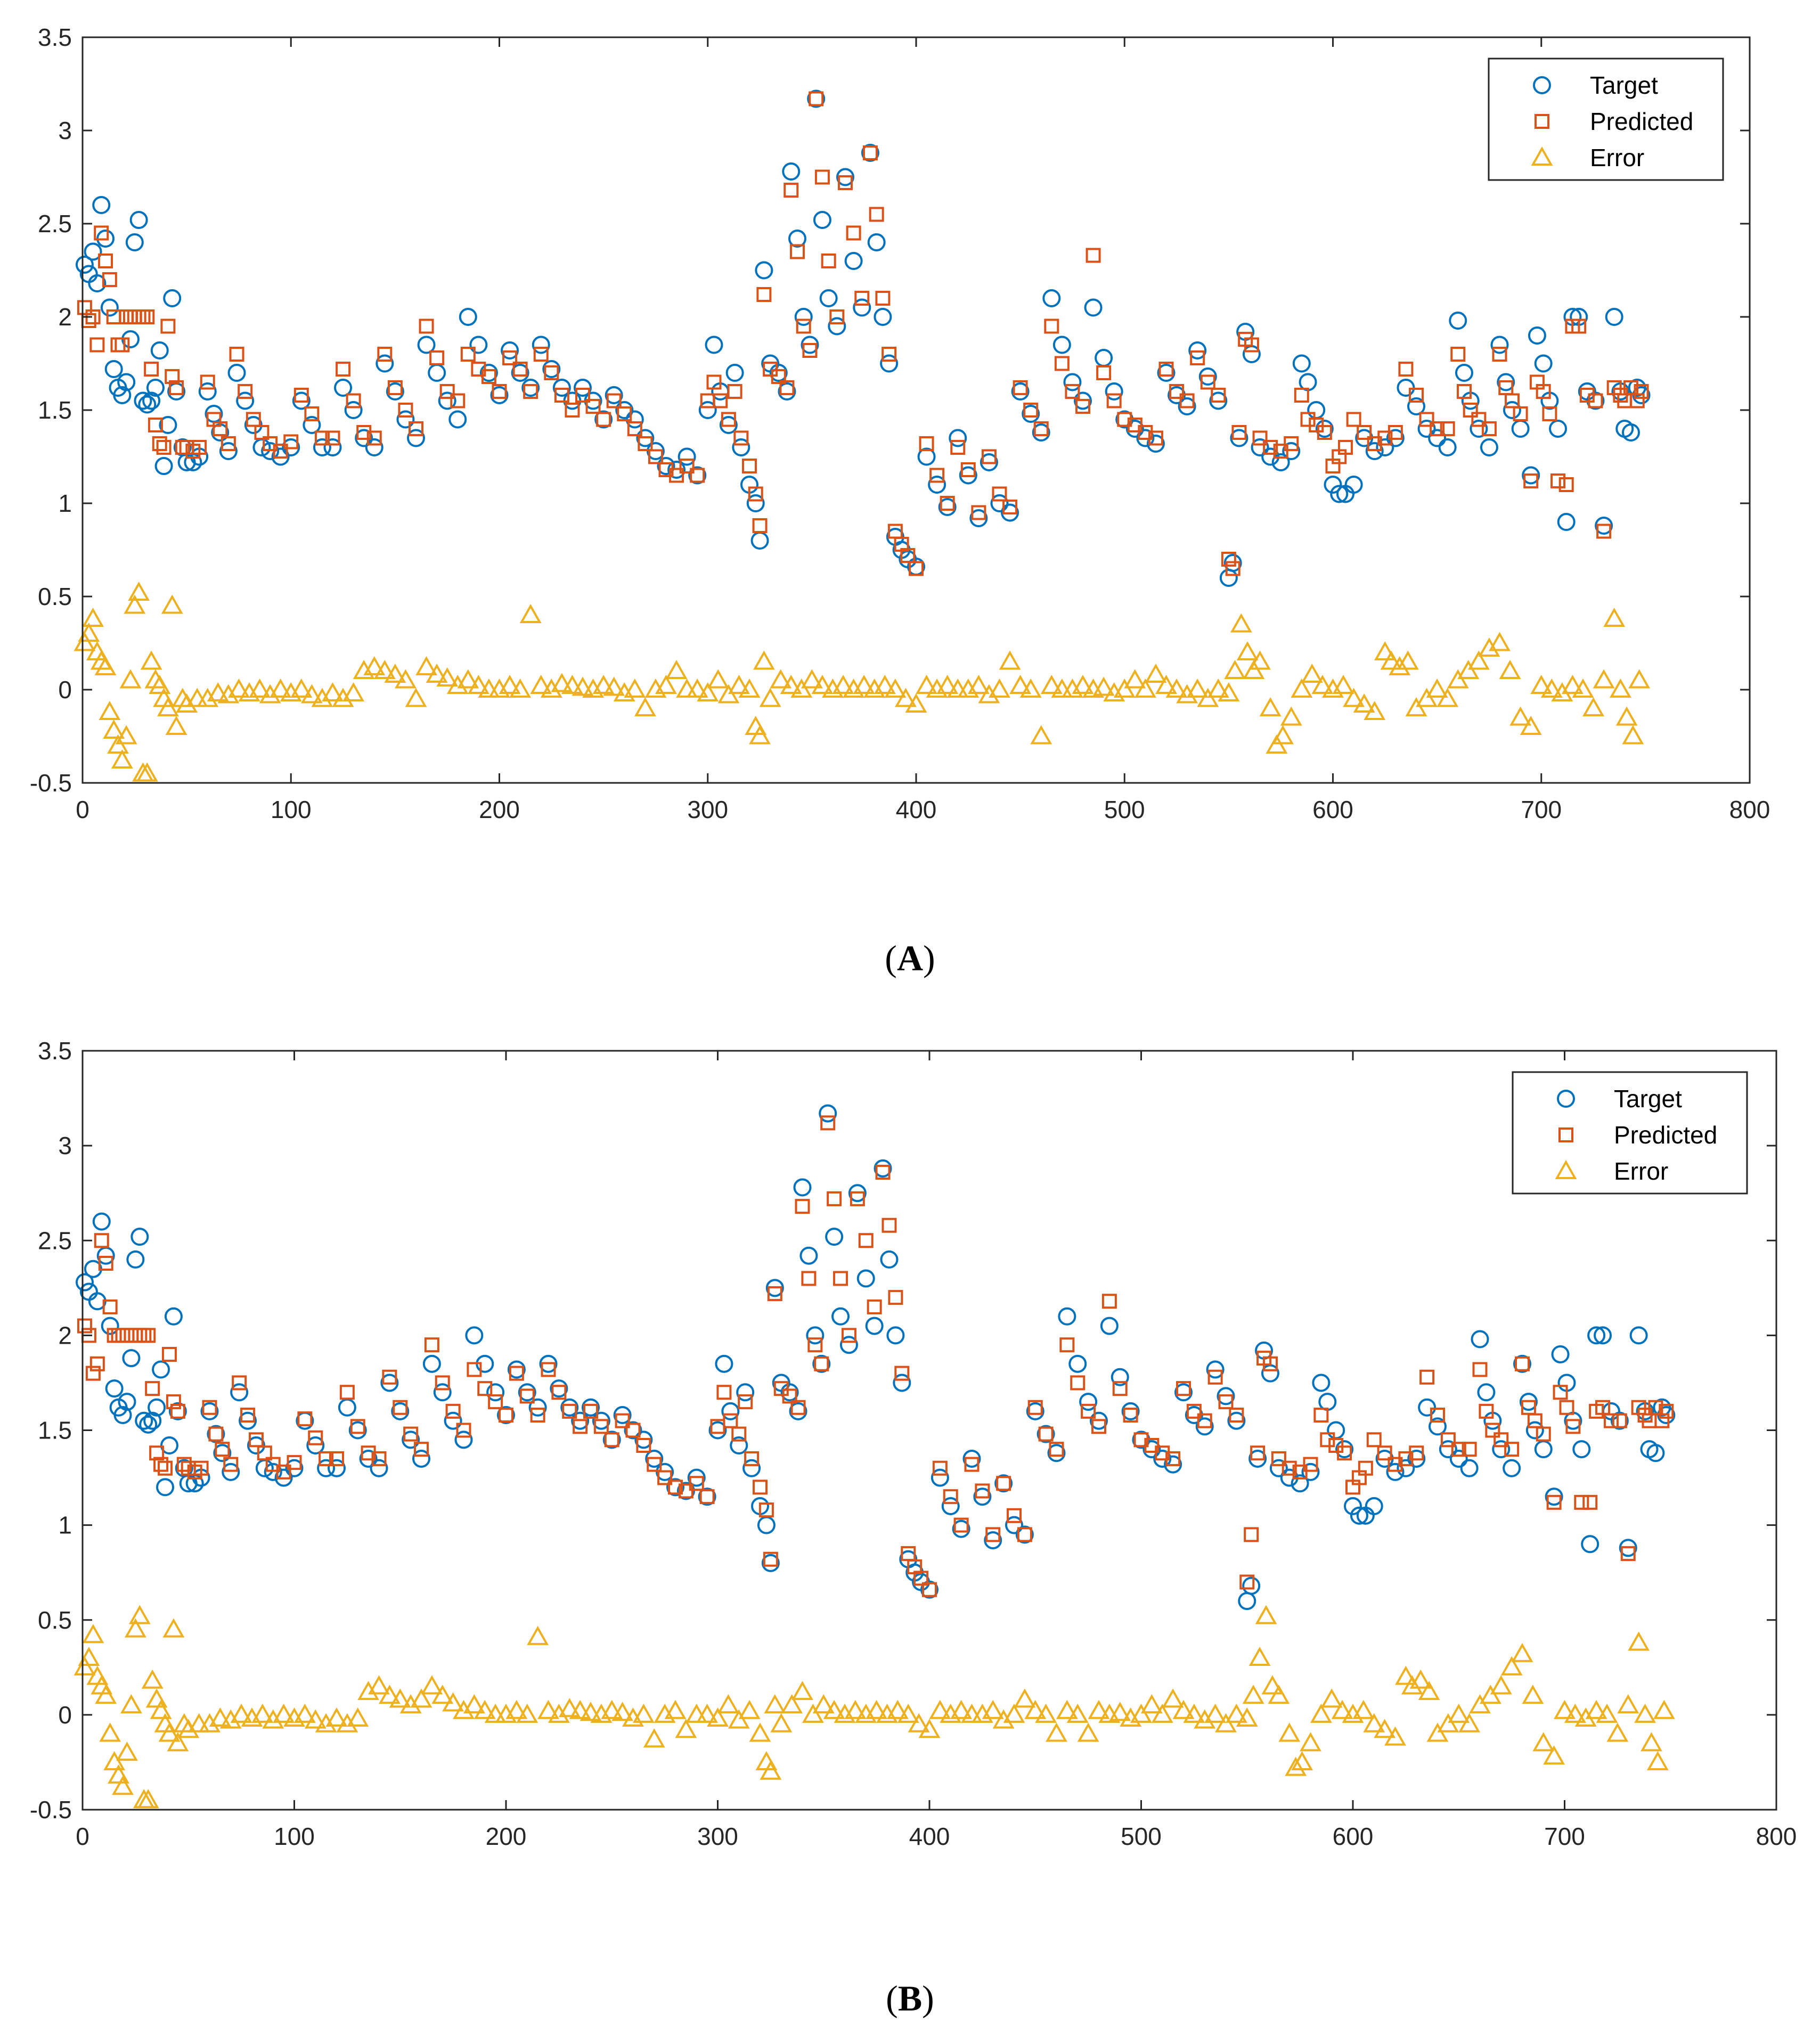 This screenshot has width=1820, height=2027. What do you see at coordinates (1606, 119) in the screenshot?
I see `legend-box` at bounding box center [1606, 119].